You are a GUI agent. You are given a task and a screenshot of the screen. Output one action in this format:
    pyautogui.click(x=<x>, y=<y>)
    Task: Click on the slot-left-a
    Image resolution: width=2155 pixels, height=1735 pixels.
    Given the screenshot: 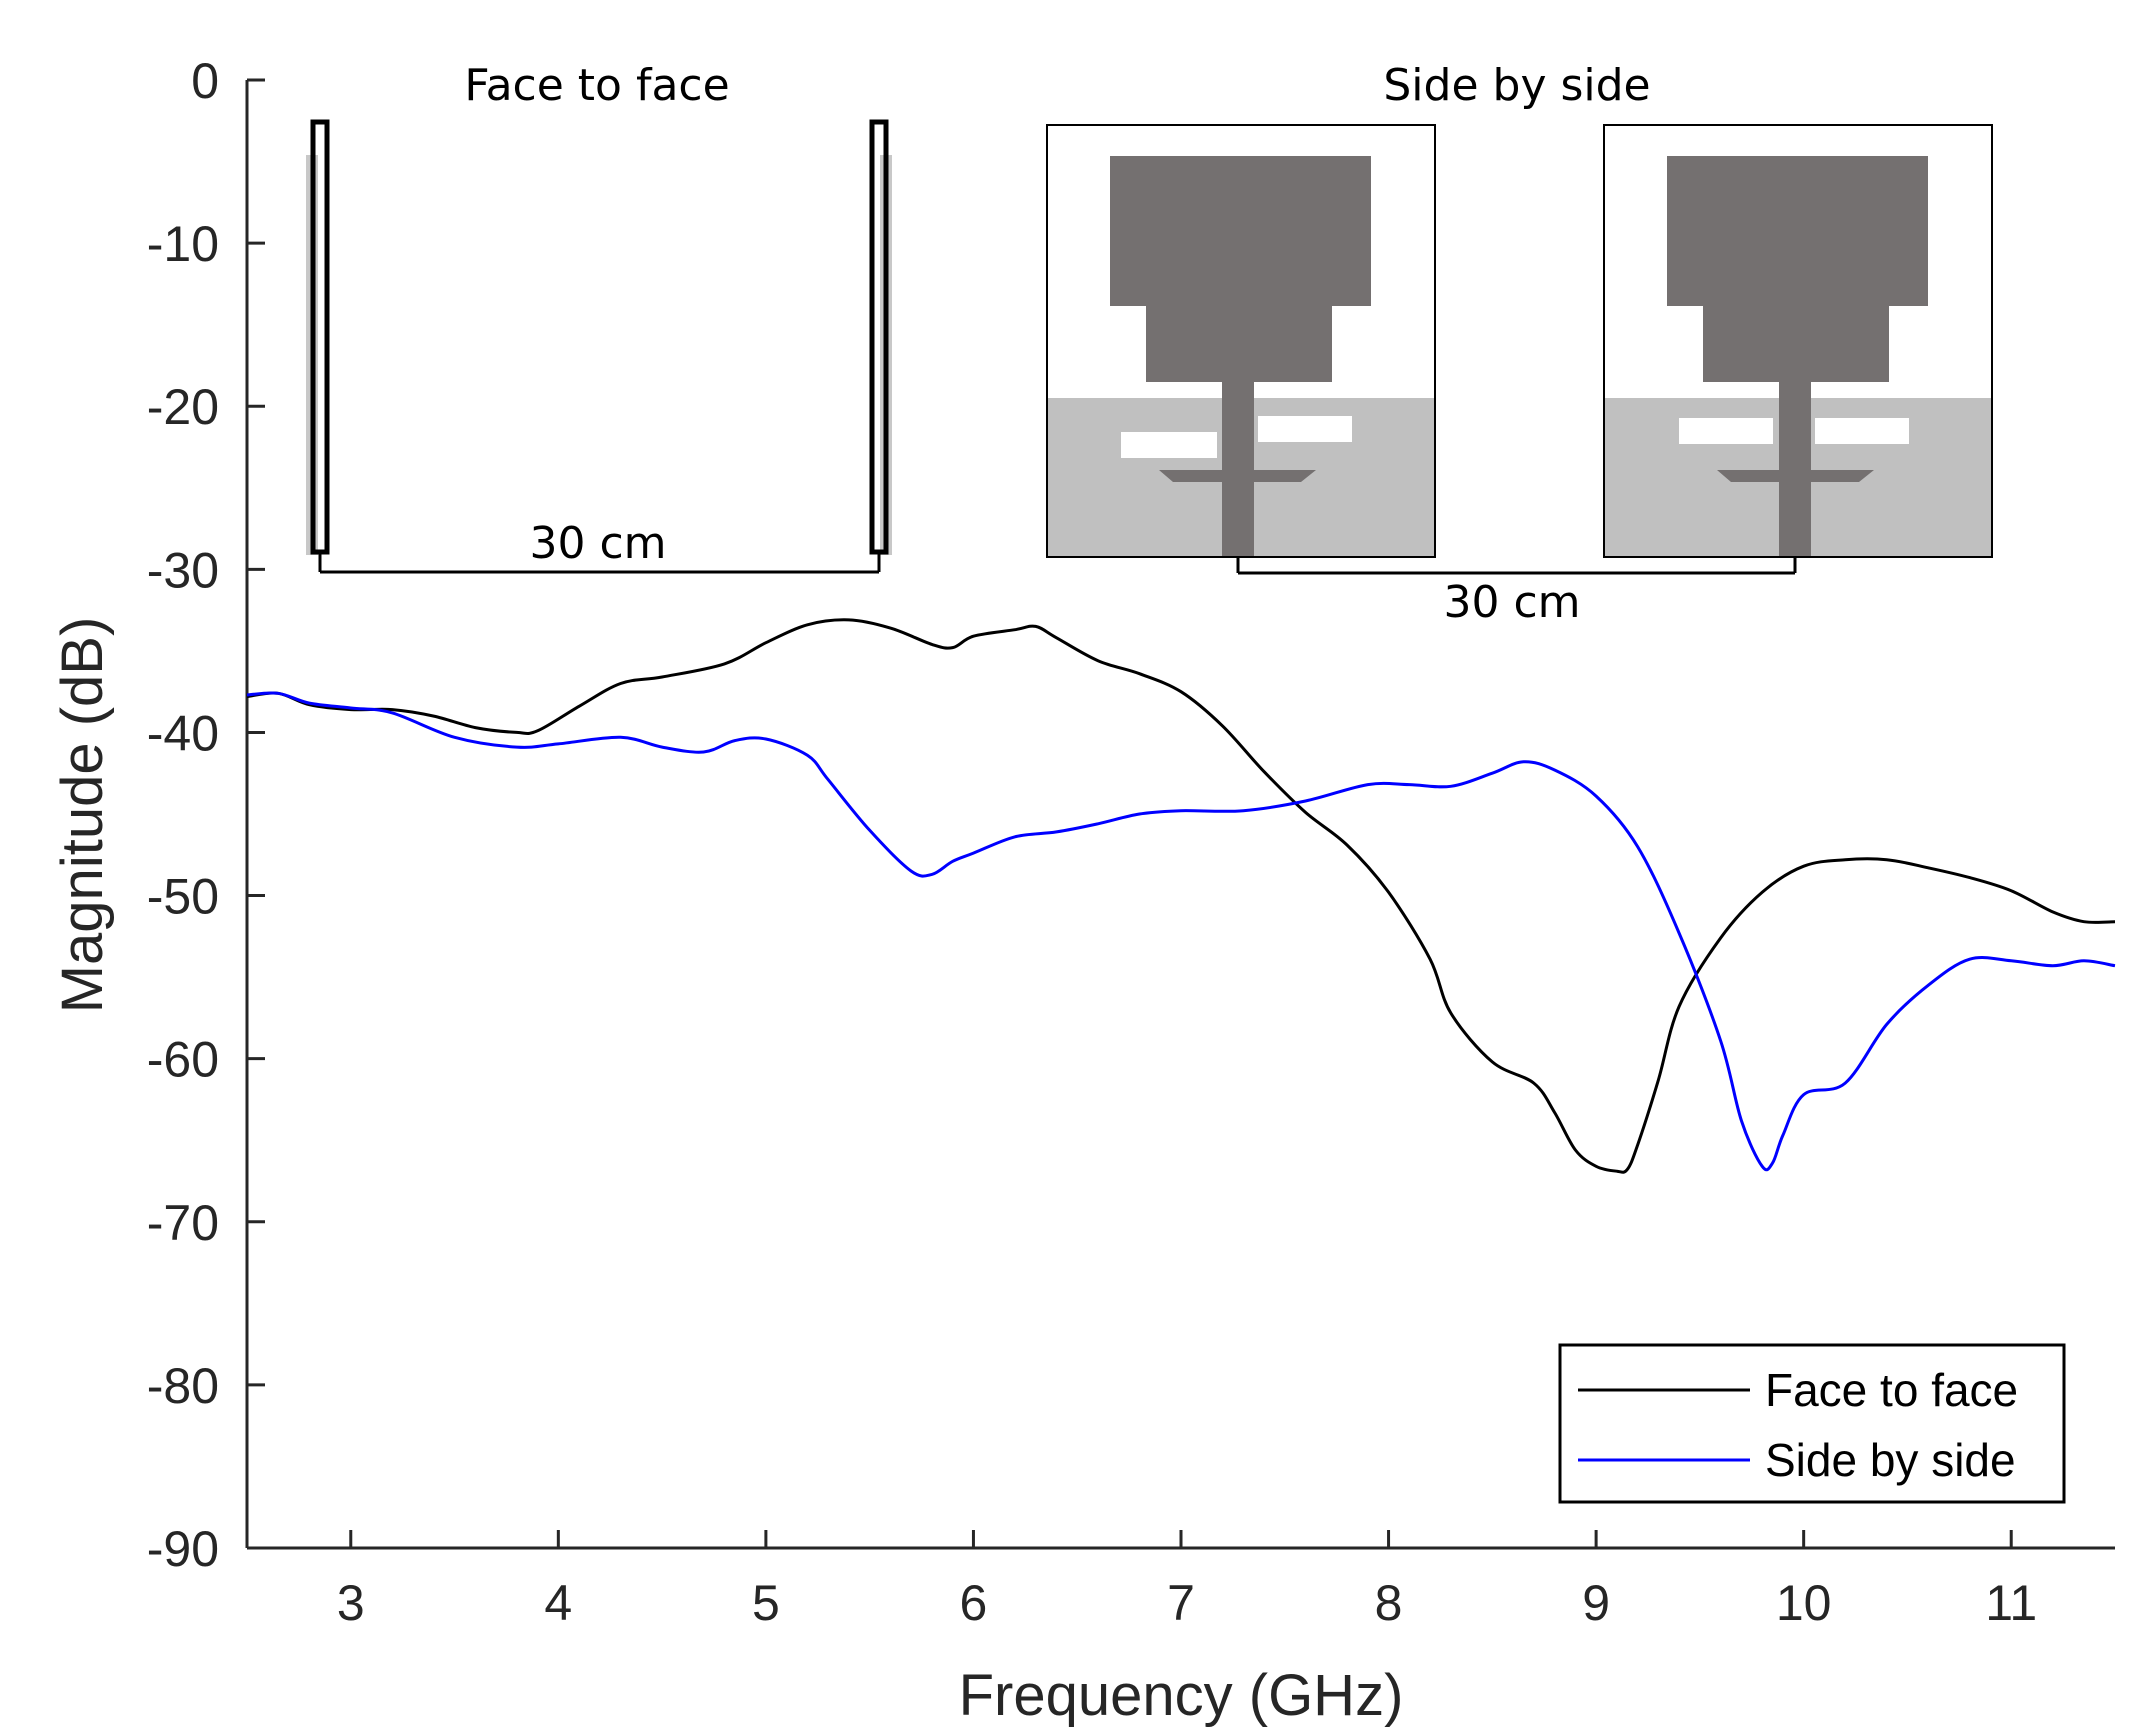 What is the action you would take?
    pyautogui.click(x=1169, y=445)
    